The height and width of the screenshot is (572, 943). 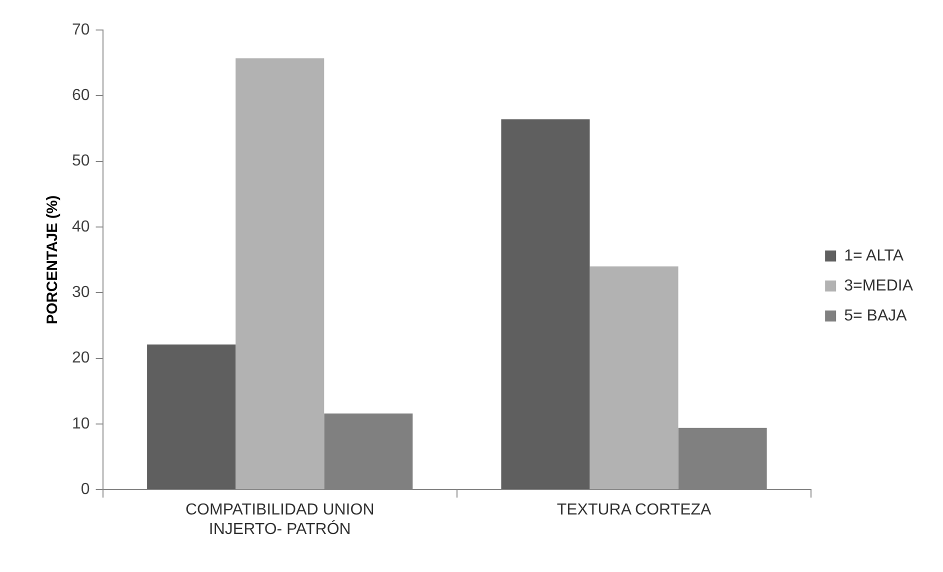 I want to click on y-tick-label: 30, so click(x=81, y=293).